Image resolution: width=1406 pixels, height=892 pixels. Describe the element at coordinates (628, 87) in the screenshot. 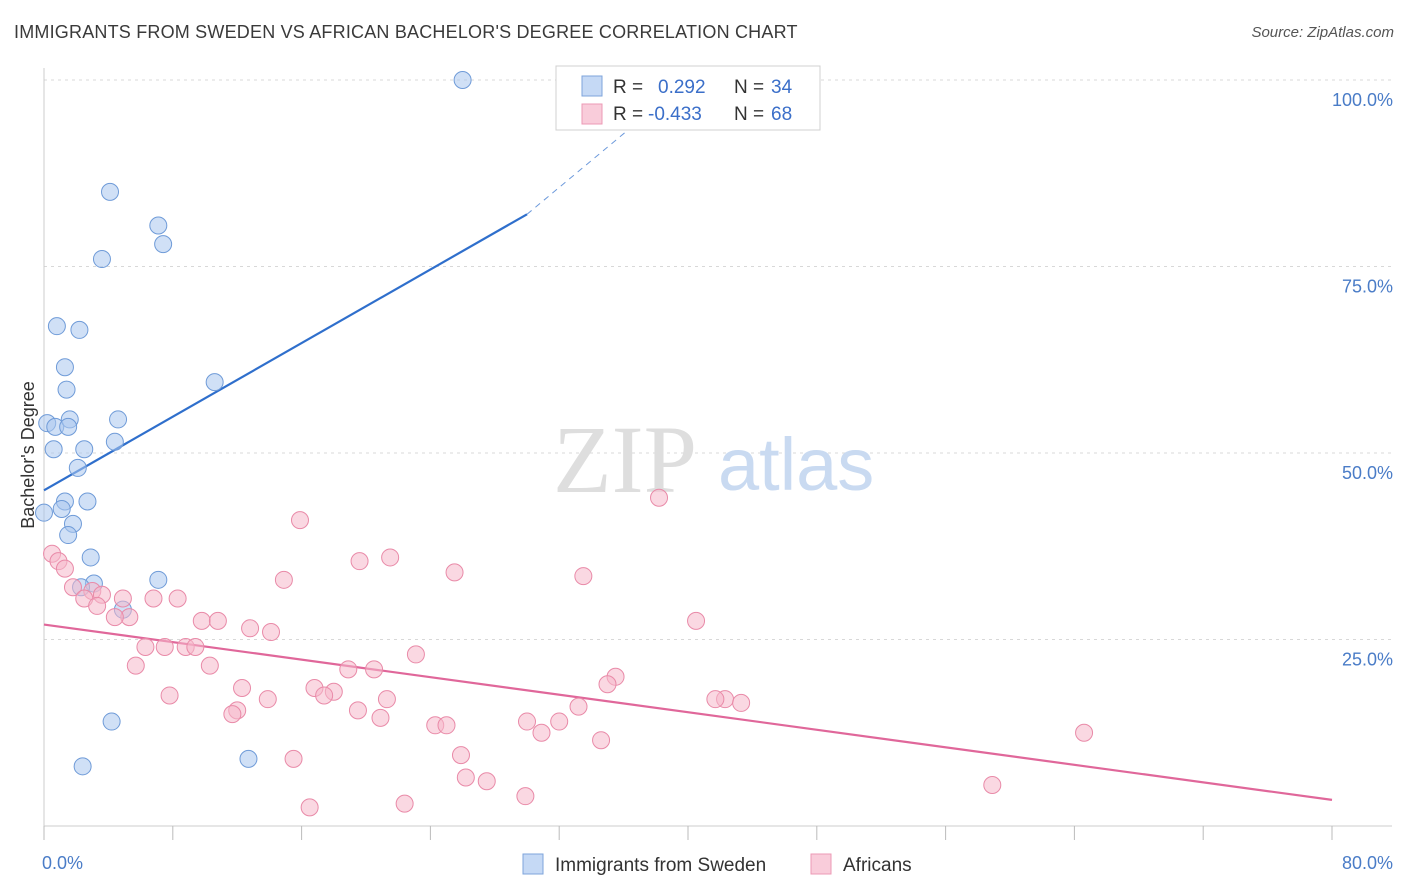

I see `legend-r-label-sweden: R =` at that location.